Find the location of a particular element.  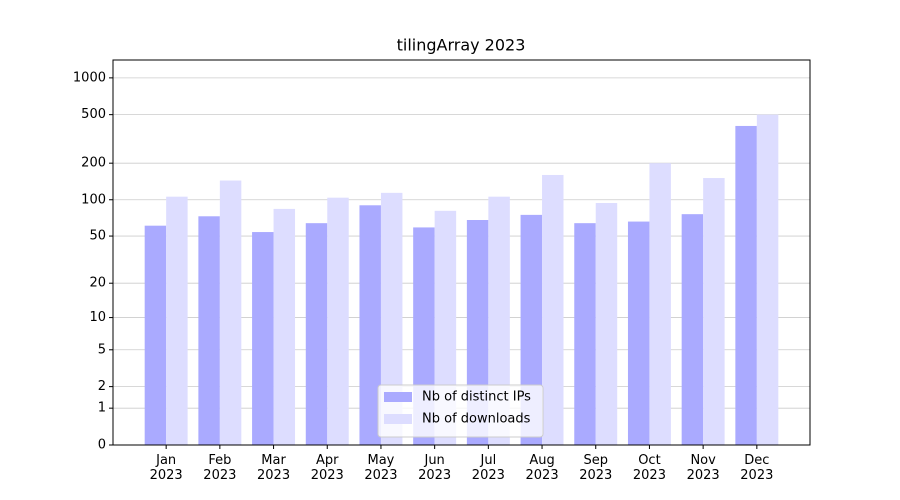

y-tick-label: 10 is located at coordinates (97, 317).